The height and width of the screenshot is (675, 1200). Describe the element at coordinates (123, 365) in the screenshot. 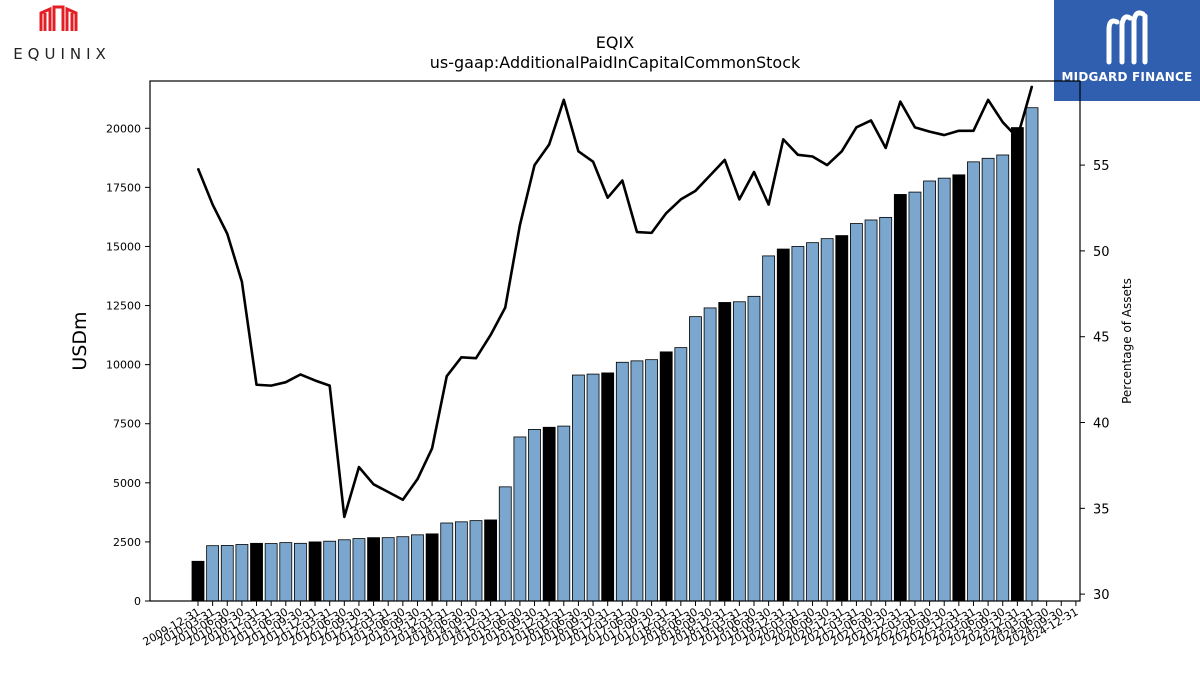

I see `y-tick-label: 10000` at that location.